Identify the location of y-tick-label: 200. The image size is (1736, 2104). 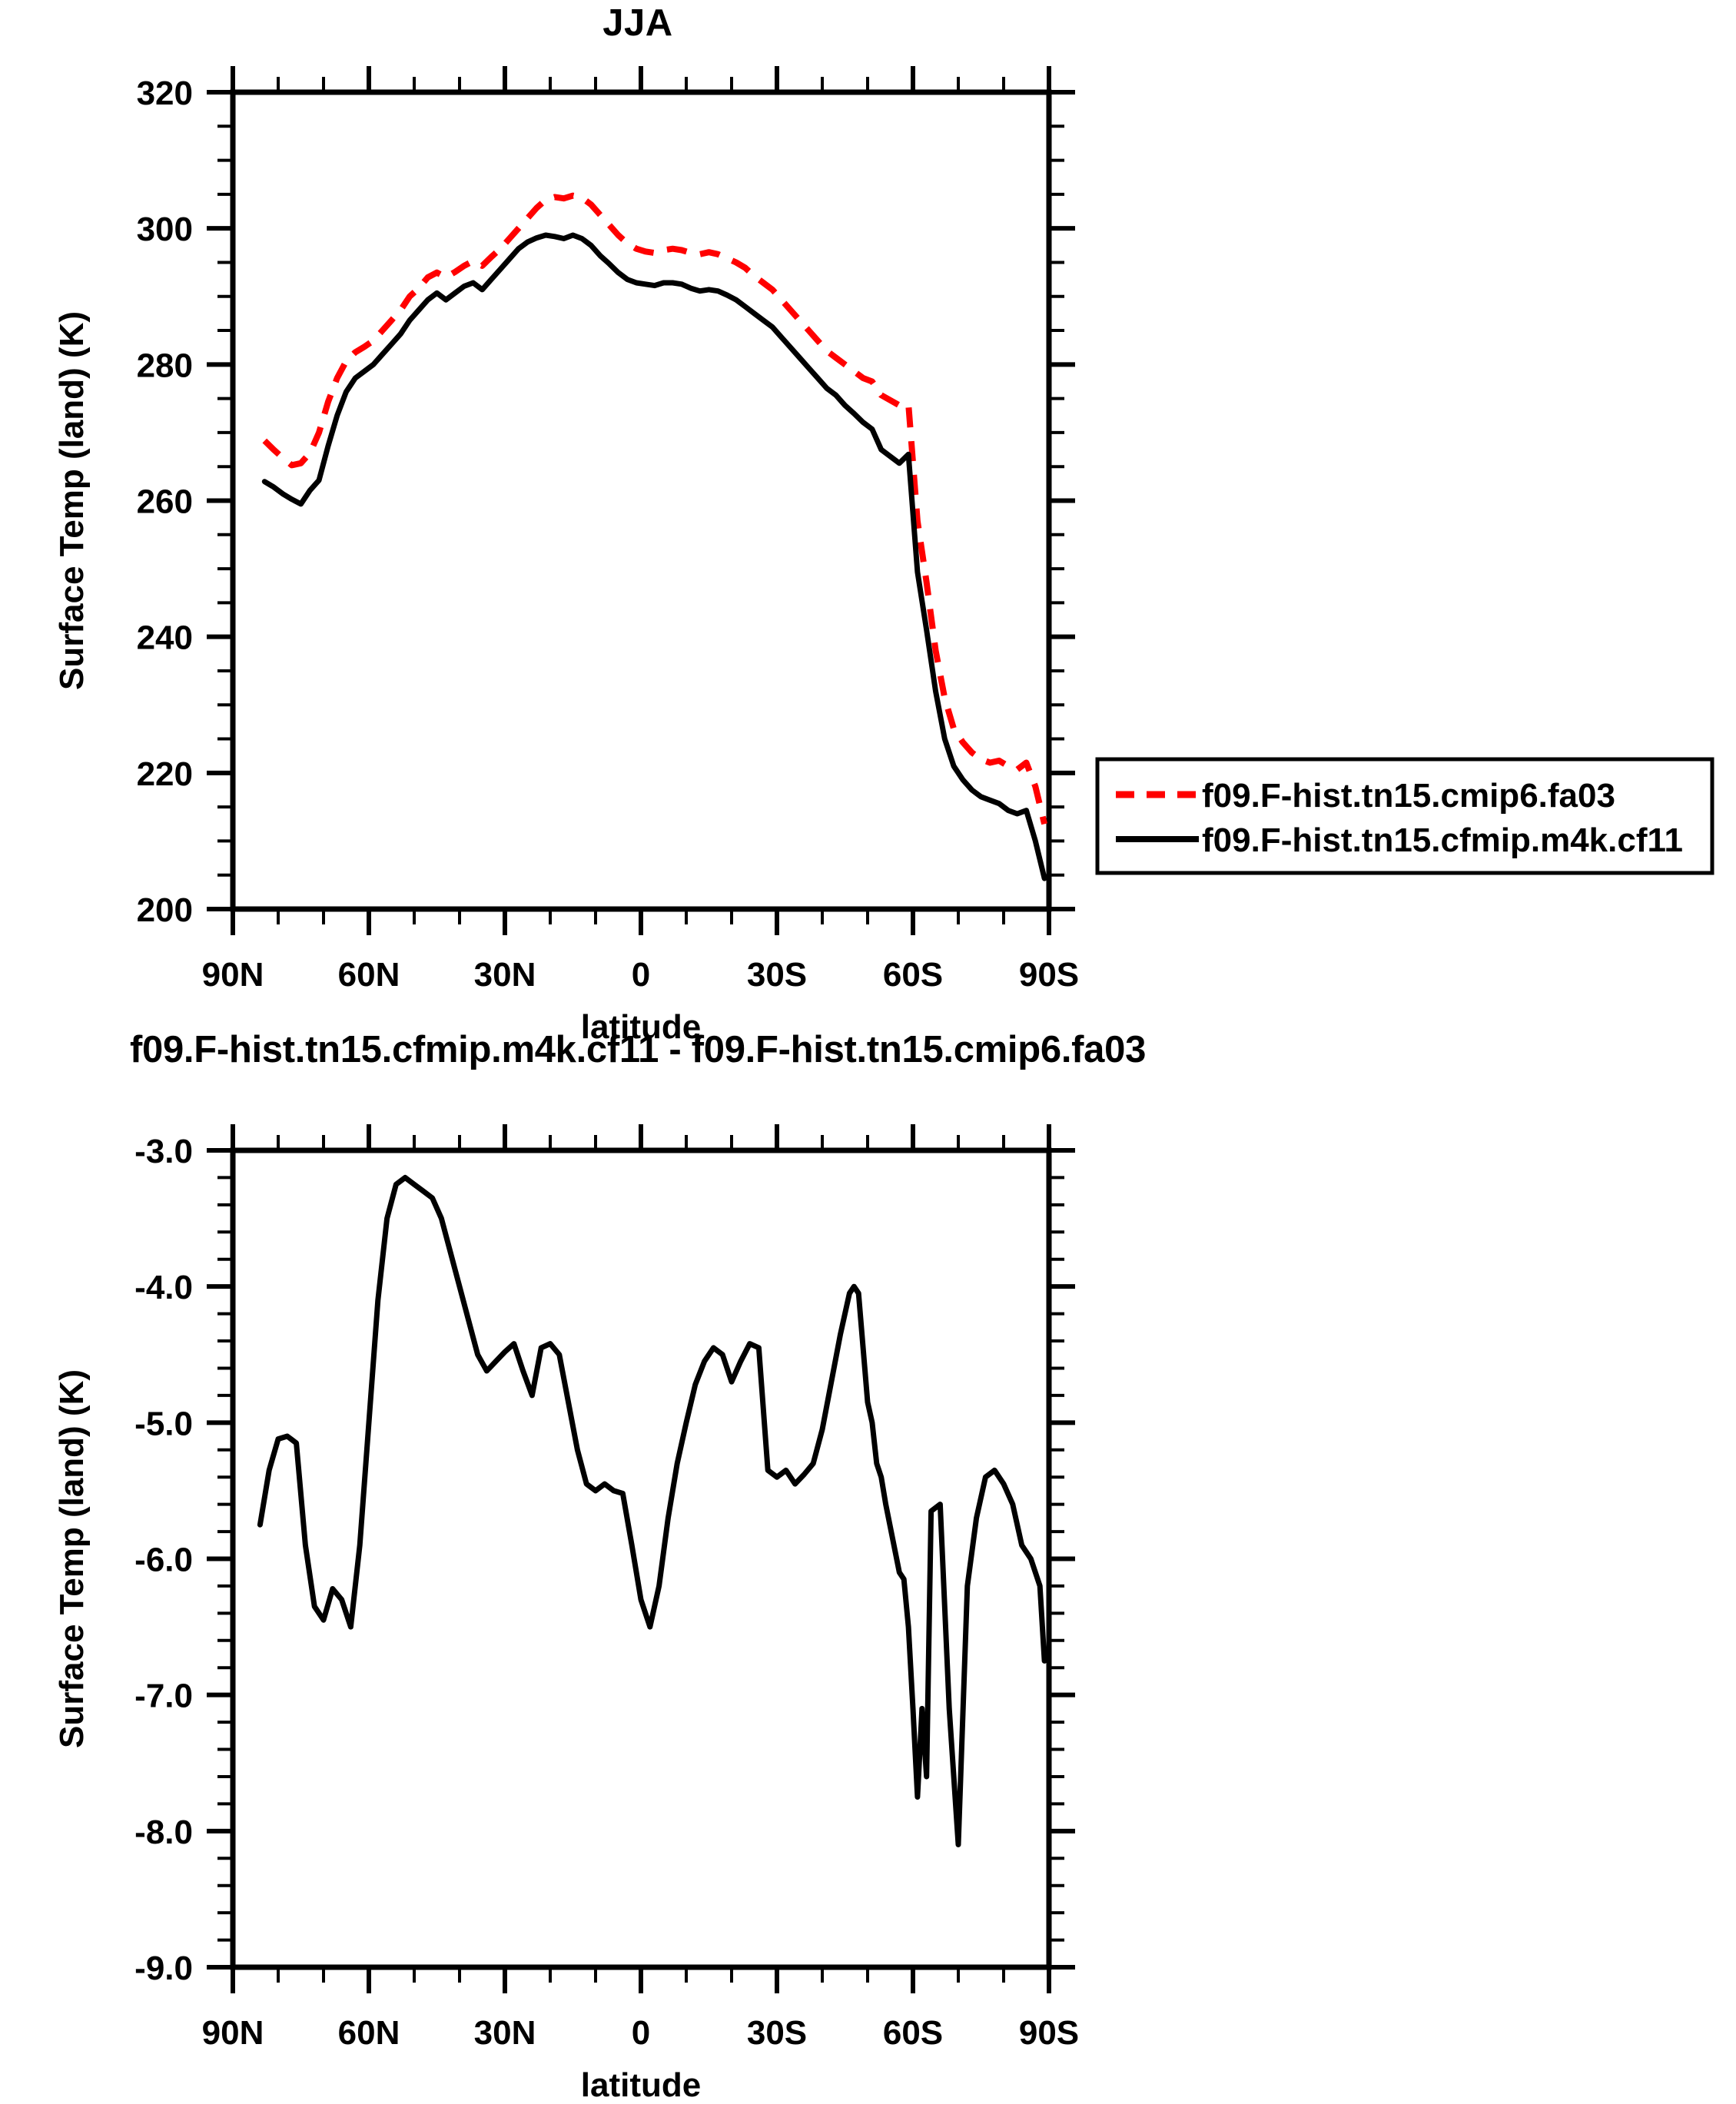
(165, 910).